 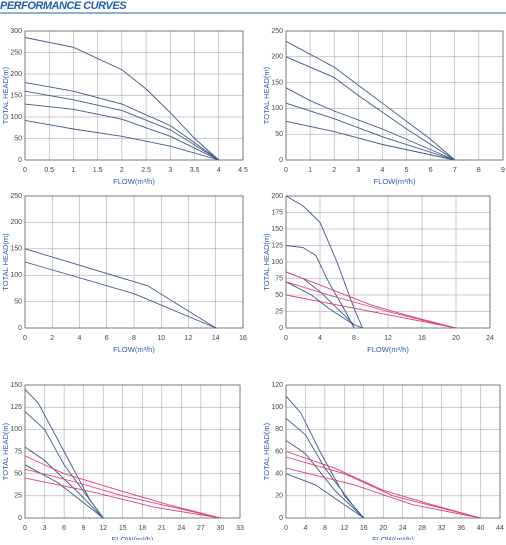 What do you see at coordinates (503, 170) in the screenshot?
I see `x-tick-label: 9` at bounding box center [503, 170].